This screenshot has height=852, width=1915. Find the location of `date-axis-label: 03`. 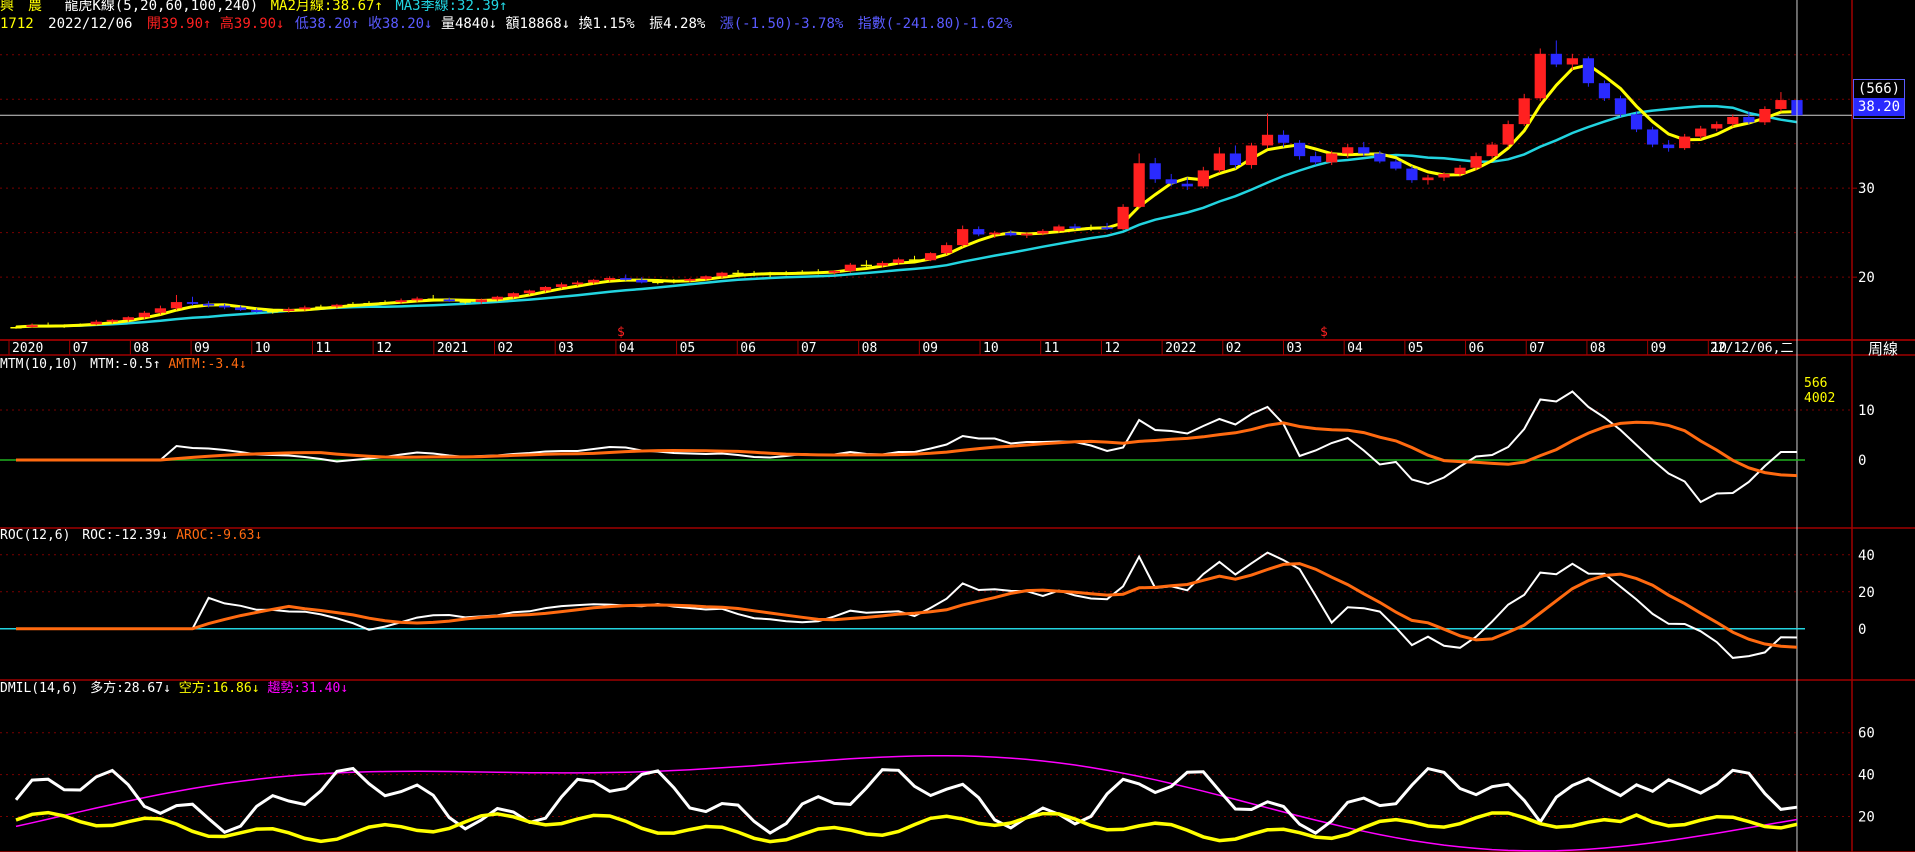

date-axis-label: 03 is located at coordinates (566, 348).